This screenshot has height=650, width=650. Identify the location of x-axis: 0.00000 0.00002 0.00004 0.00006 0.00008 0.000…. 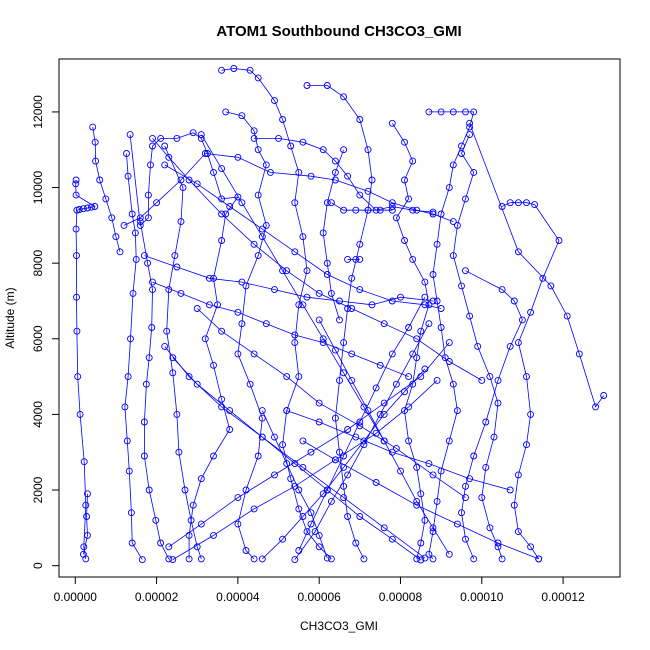
(319, 590).